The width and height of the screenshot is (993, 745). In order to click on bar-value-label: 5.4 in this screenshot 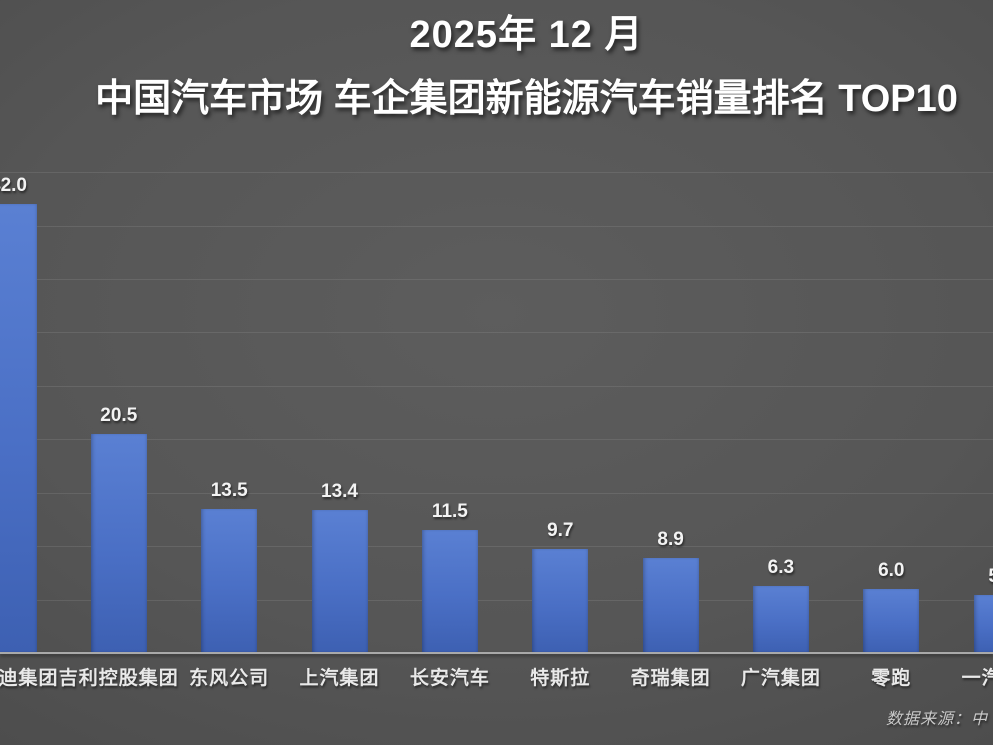, I will do `click(967, 577)`.